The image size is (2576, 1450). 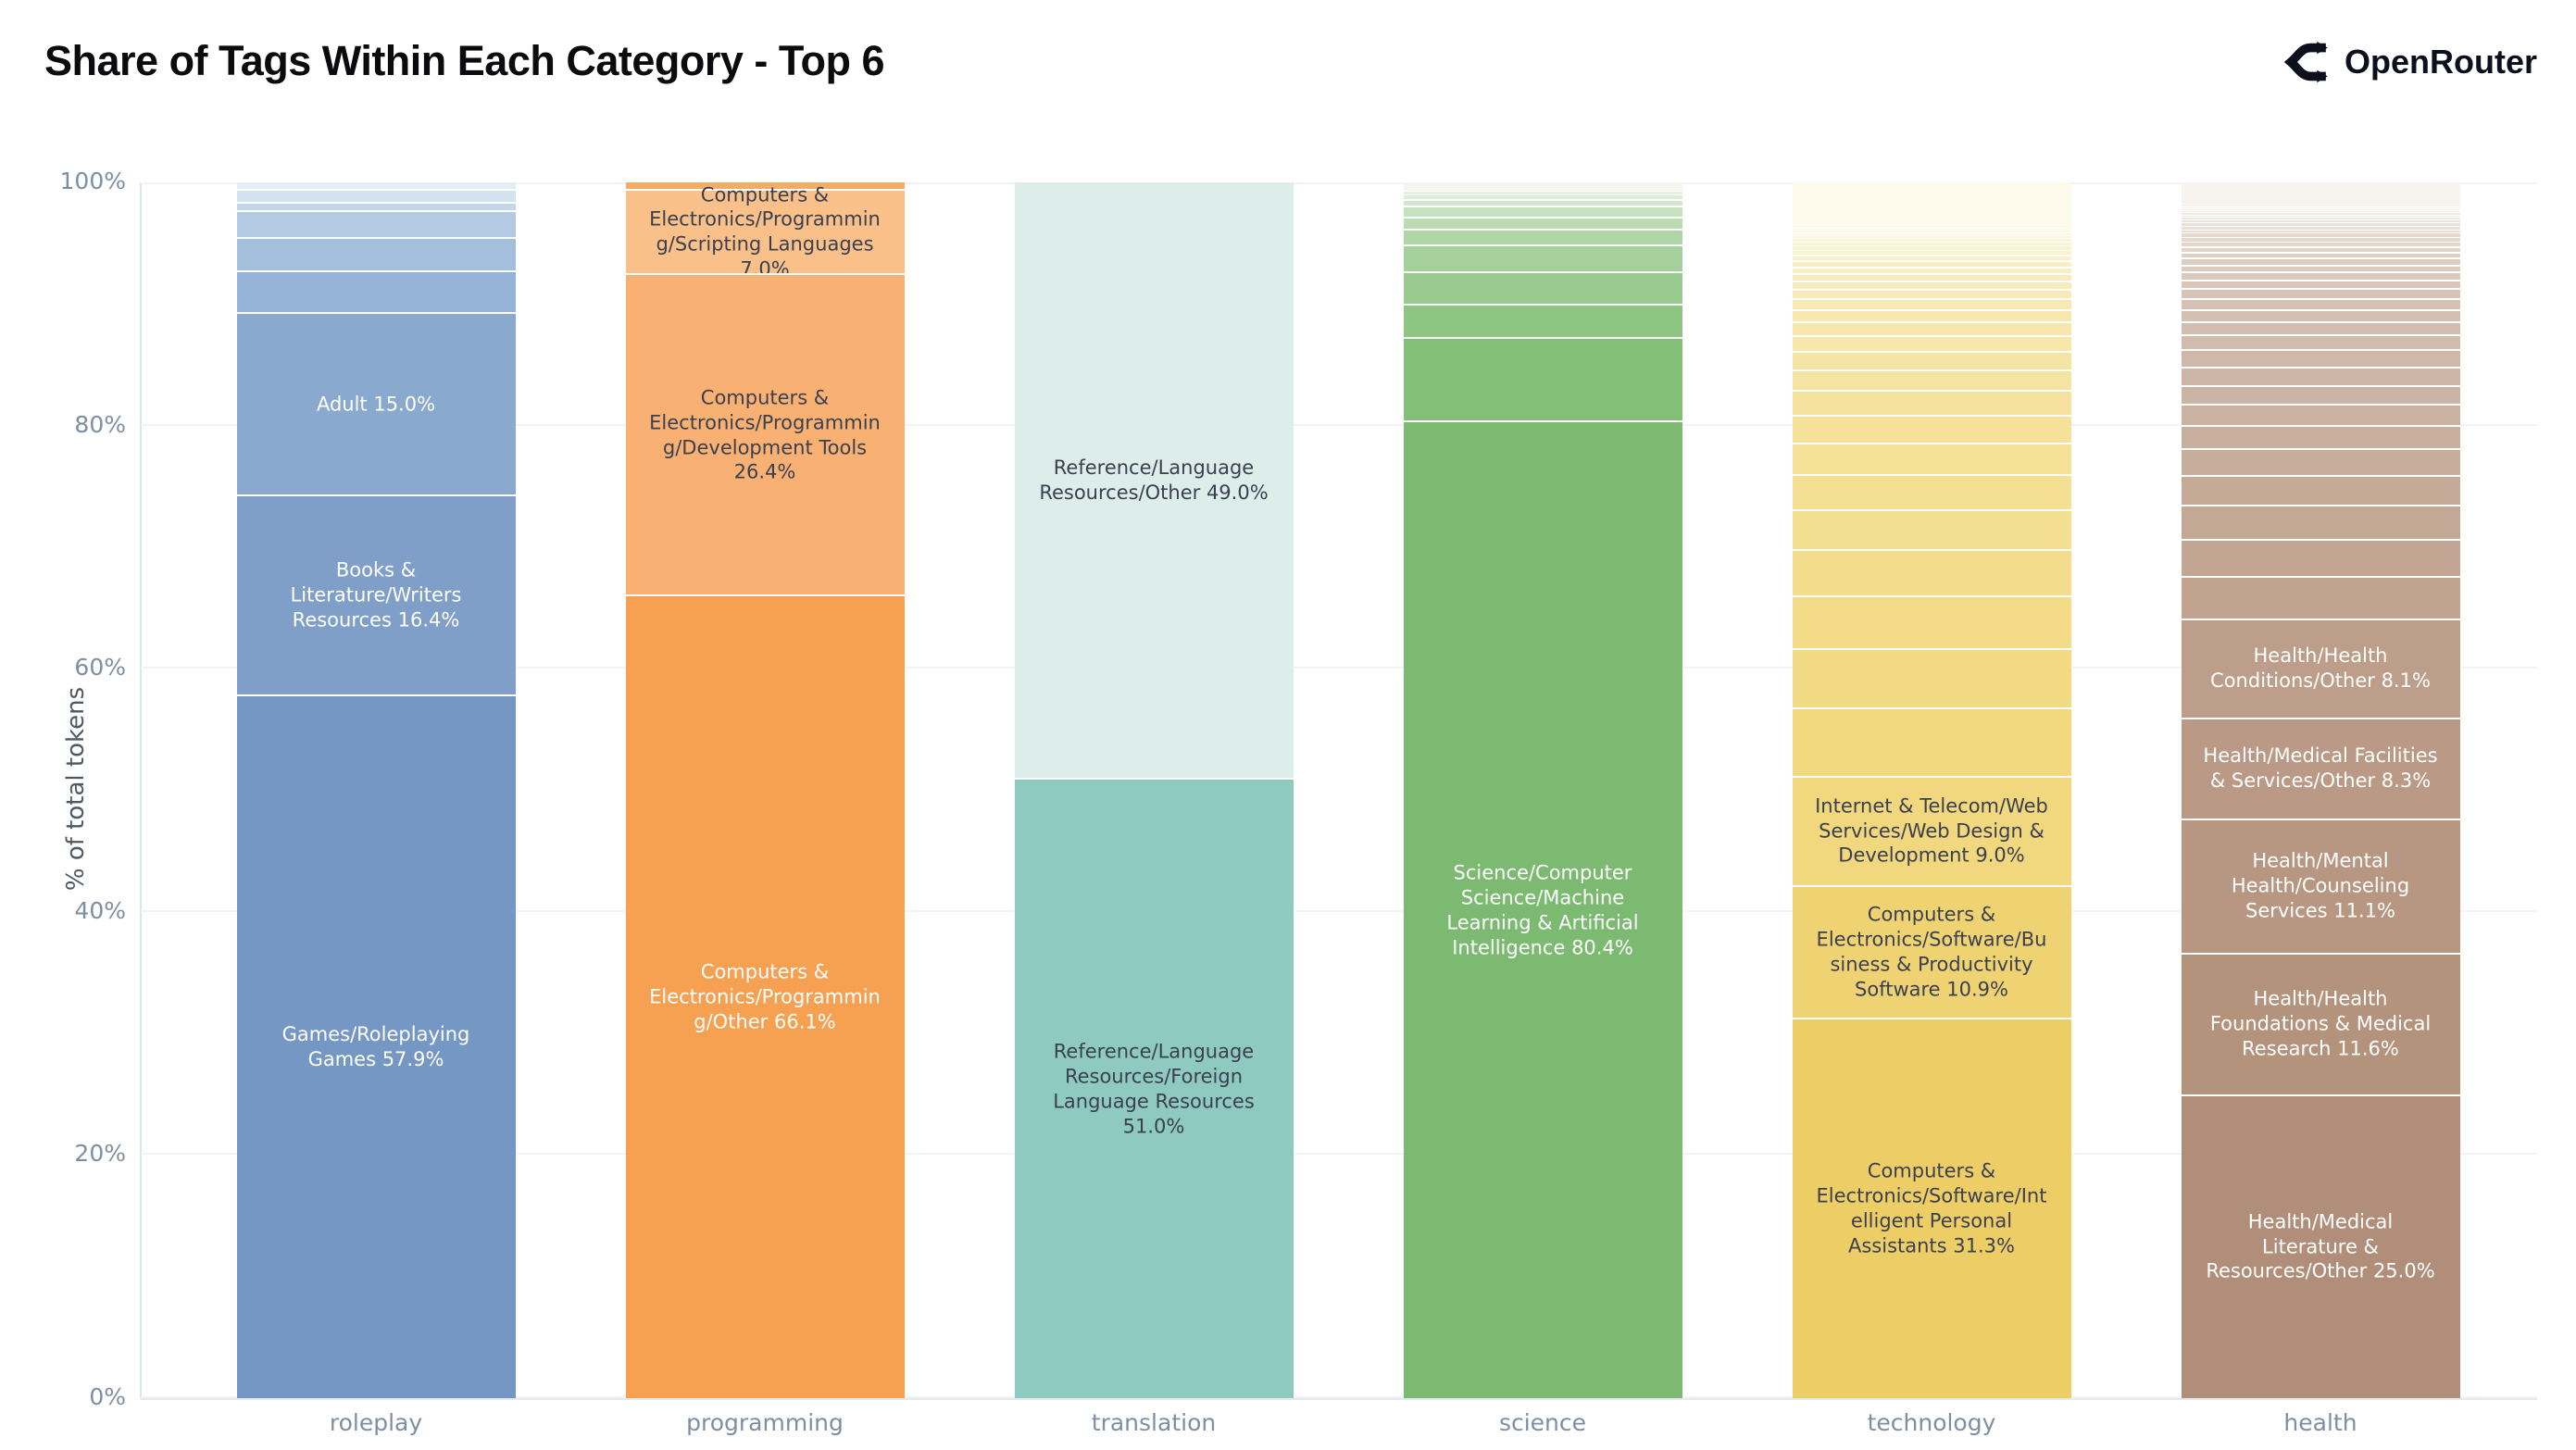 I want to click on segment-label: Adult 15.0%, so click(x=376, y=404).